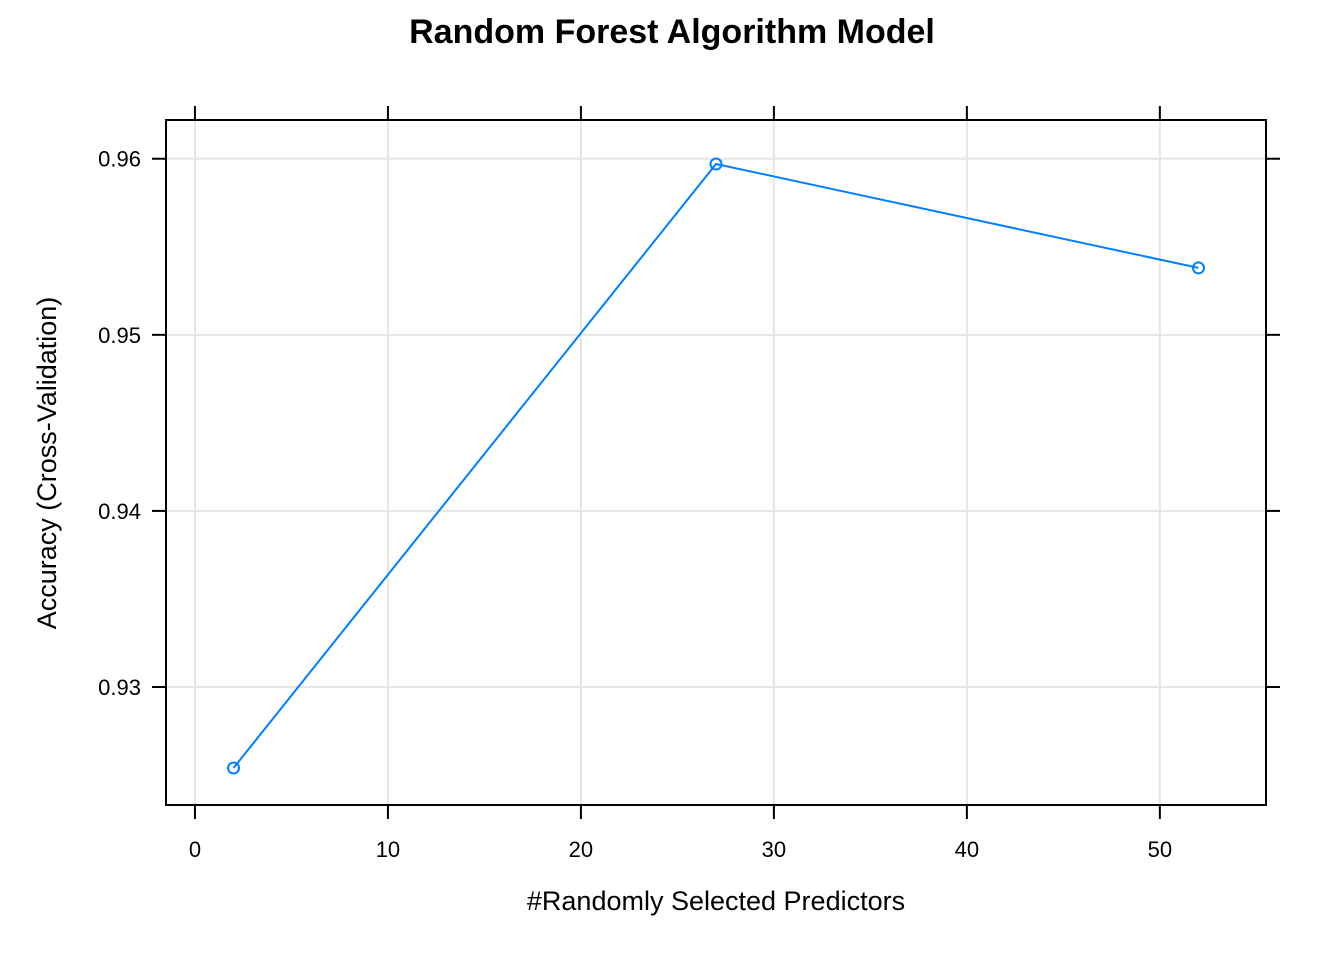 Image resolution: width=1344 pixels, height=960 pixels. I want to click on y-tick-label: 0.96, so click(119, 159).